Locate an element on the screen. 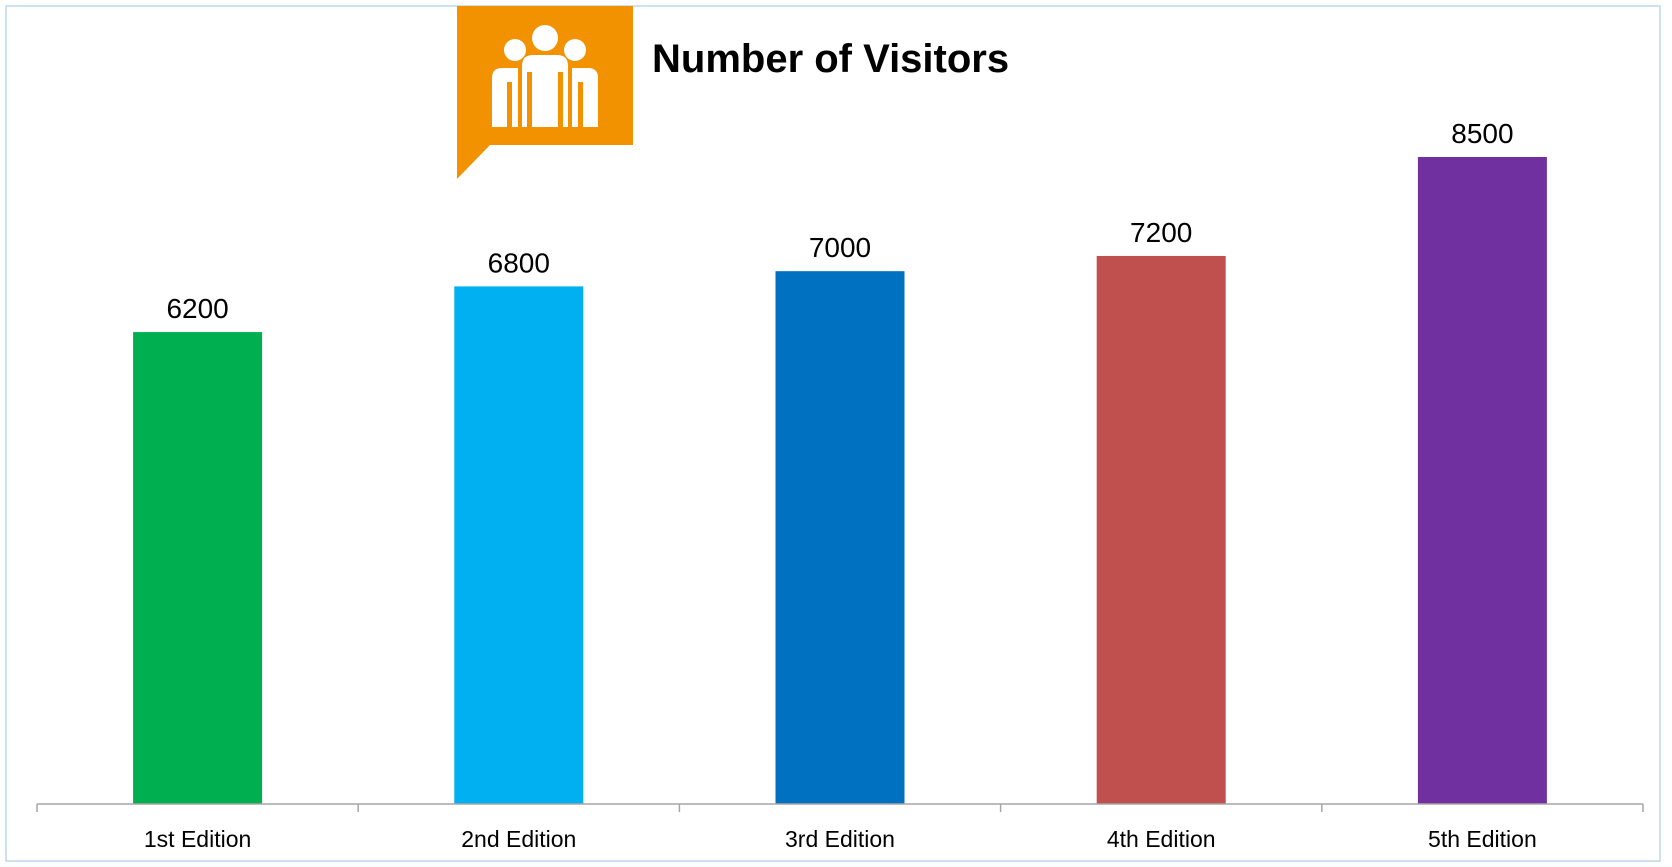  data-label-5: 8500 is located at coordinates (1482, 133).